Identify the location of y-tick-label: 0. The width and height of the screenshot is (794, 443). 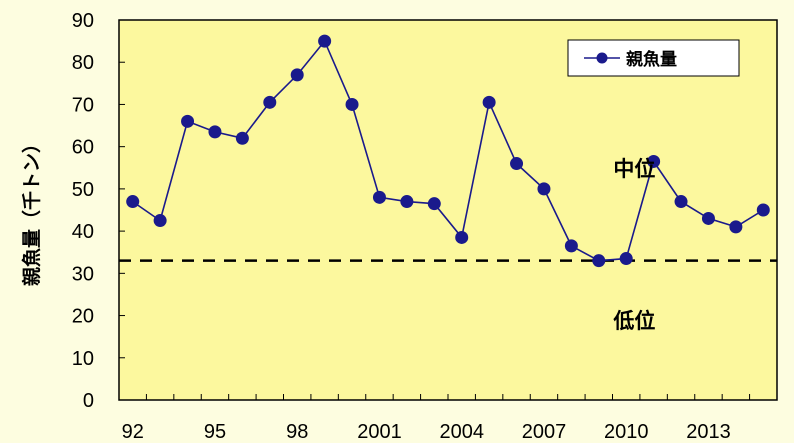
(88, 401).